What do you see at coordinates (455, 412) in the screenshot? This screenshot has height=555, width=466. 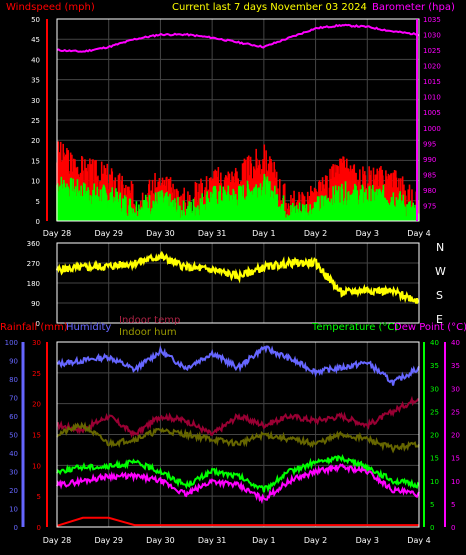 I see `dew-point-tick-label: 25` at bounding box center [455, 412].